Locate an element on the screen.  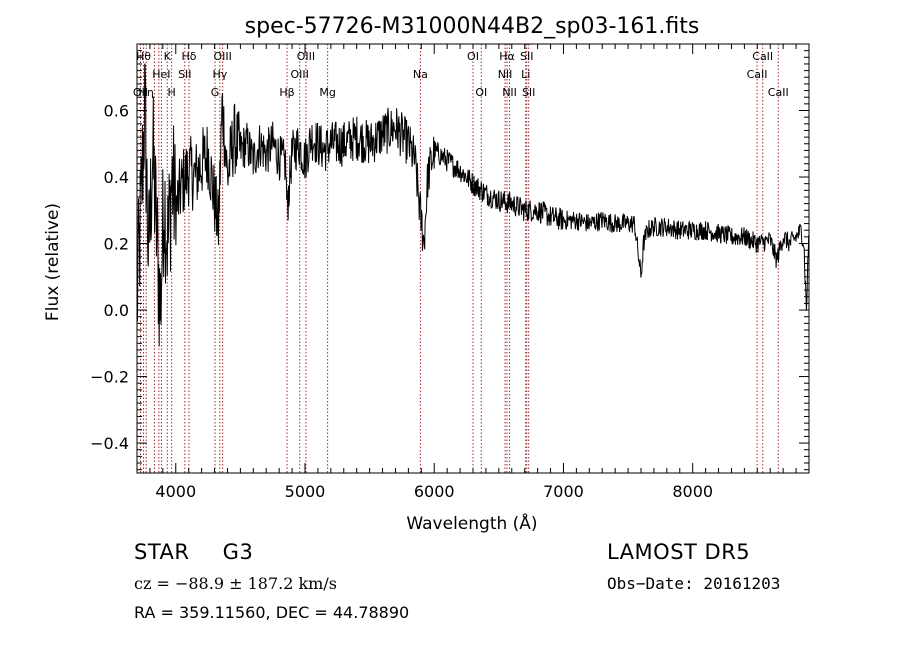
line-marker-label: K is located at coordinates (168, 56).